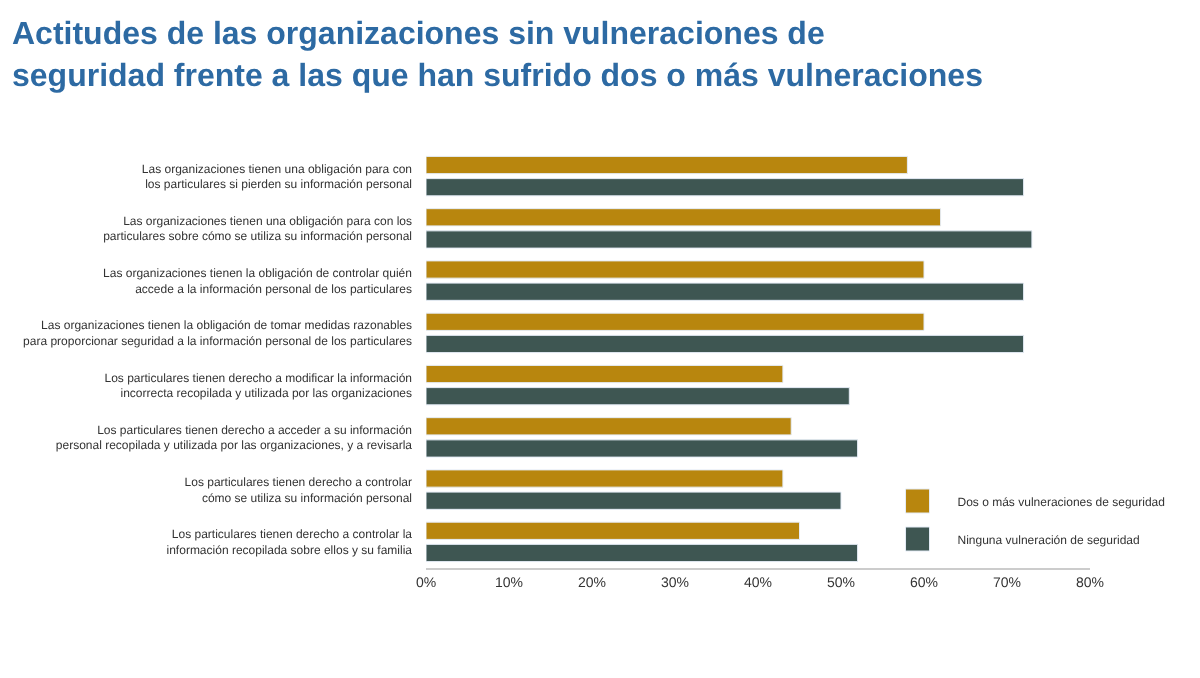  Describe the element at coordinates (498, 56) in the screenshot. I see `chart-title: Actitudes de las organizaciones sin vulneraciones de seguridad frente a las que han sufrido dos o más vulneraciones` at that location.